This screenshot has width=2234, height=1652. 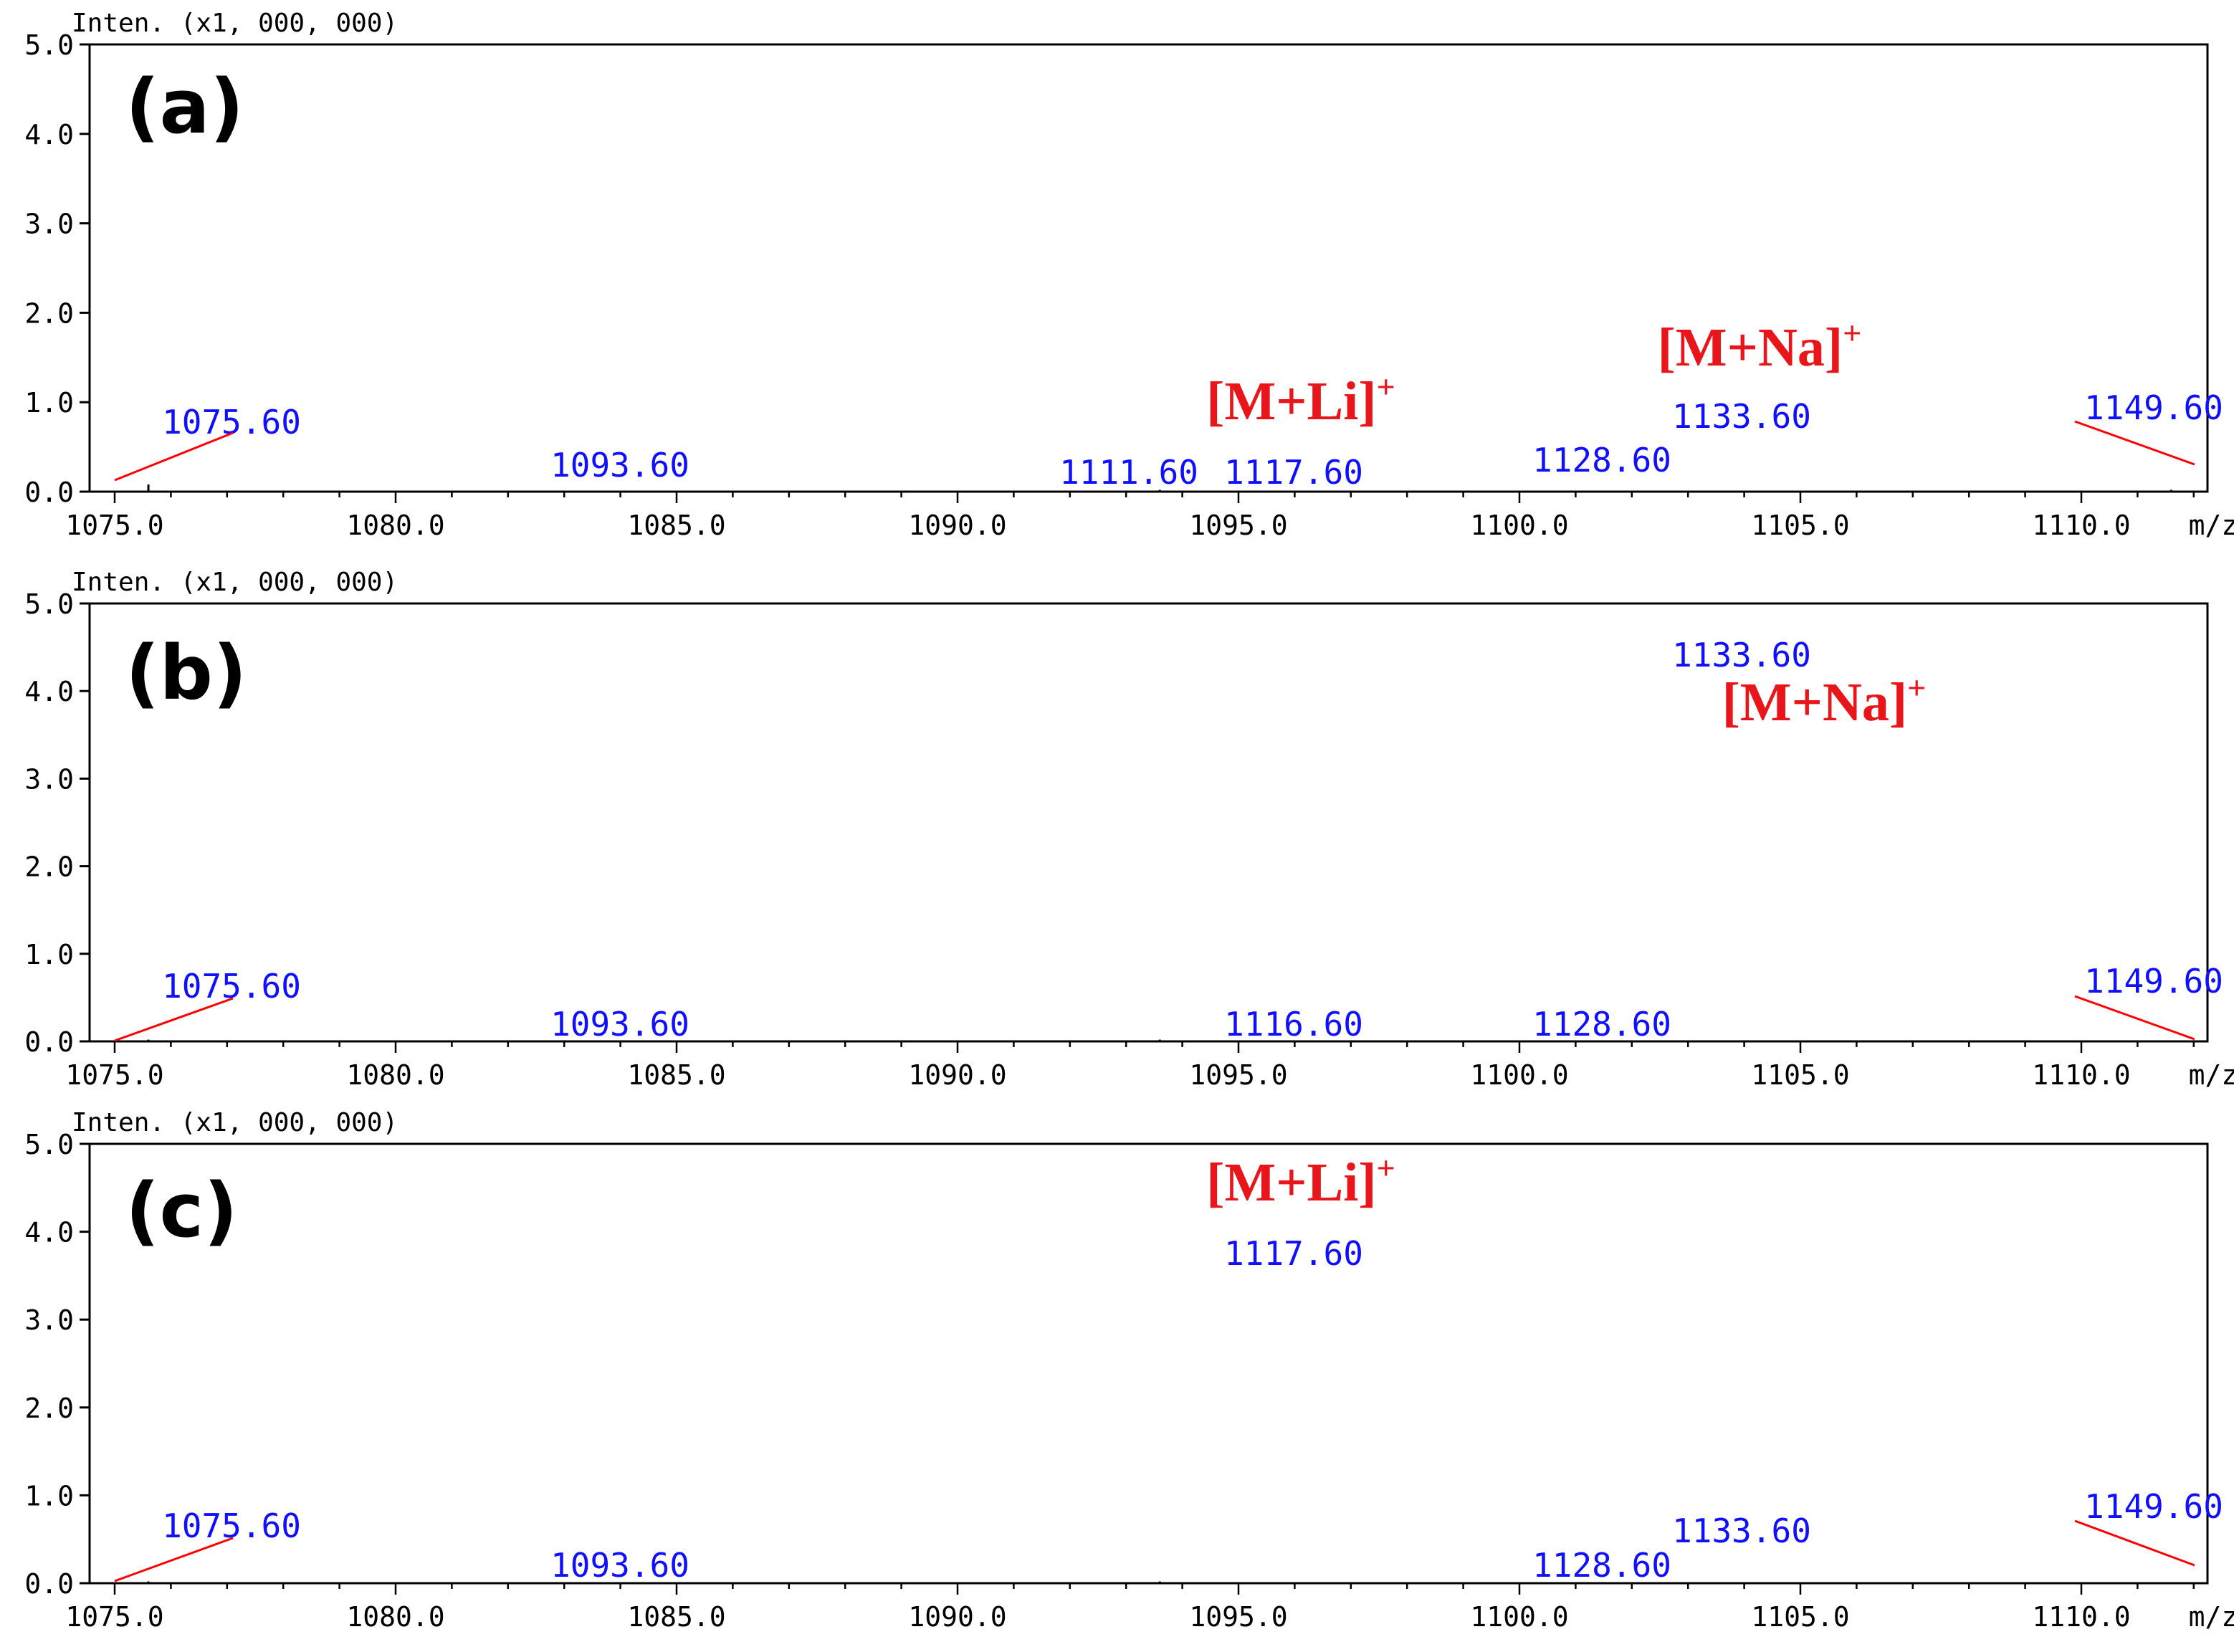 What do you see at coordinates (186, 673) in the screenshot?
I see `panel-letter: (b)` at bounding box center [186, 673].